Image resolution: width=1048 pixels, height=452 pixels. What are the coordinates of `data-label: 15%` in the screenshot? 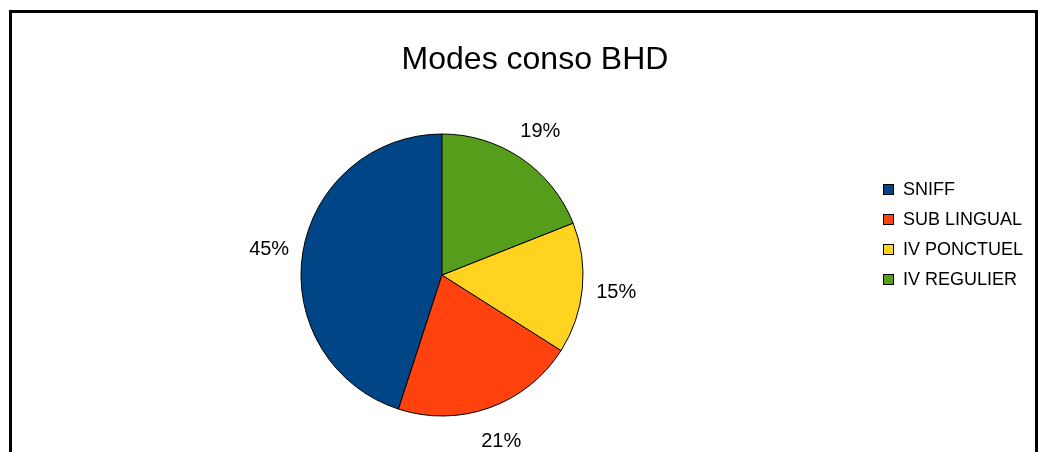 It's located at (616, 291).